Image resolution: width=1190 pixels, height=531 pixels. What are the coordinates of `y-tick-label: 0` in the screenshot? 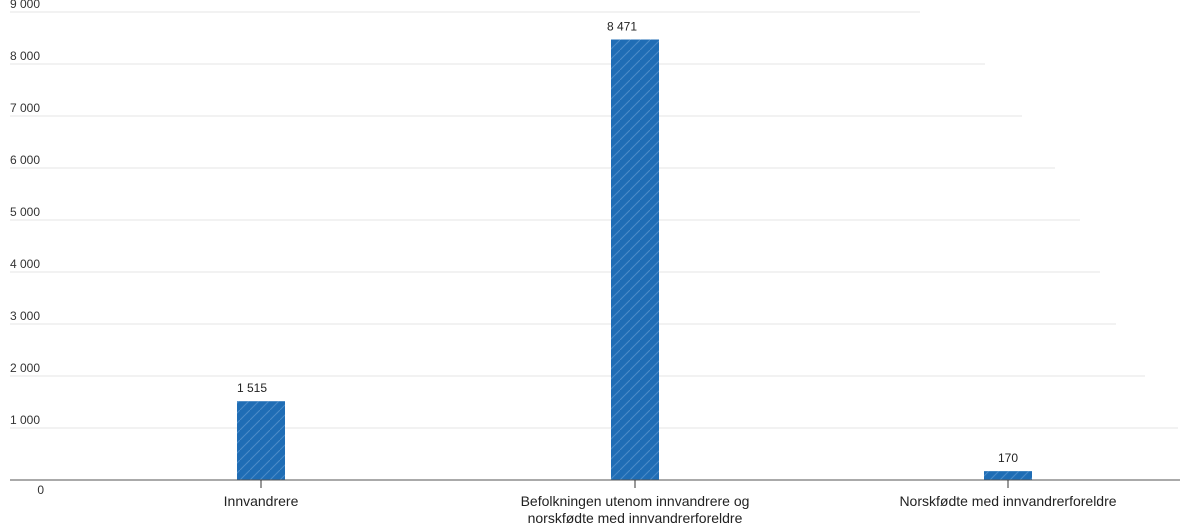 It's located at (40, 490).